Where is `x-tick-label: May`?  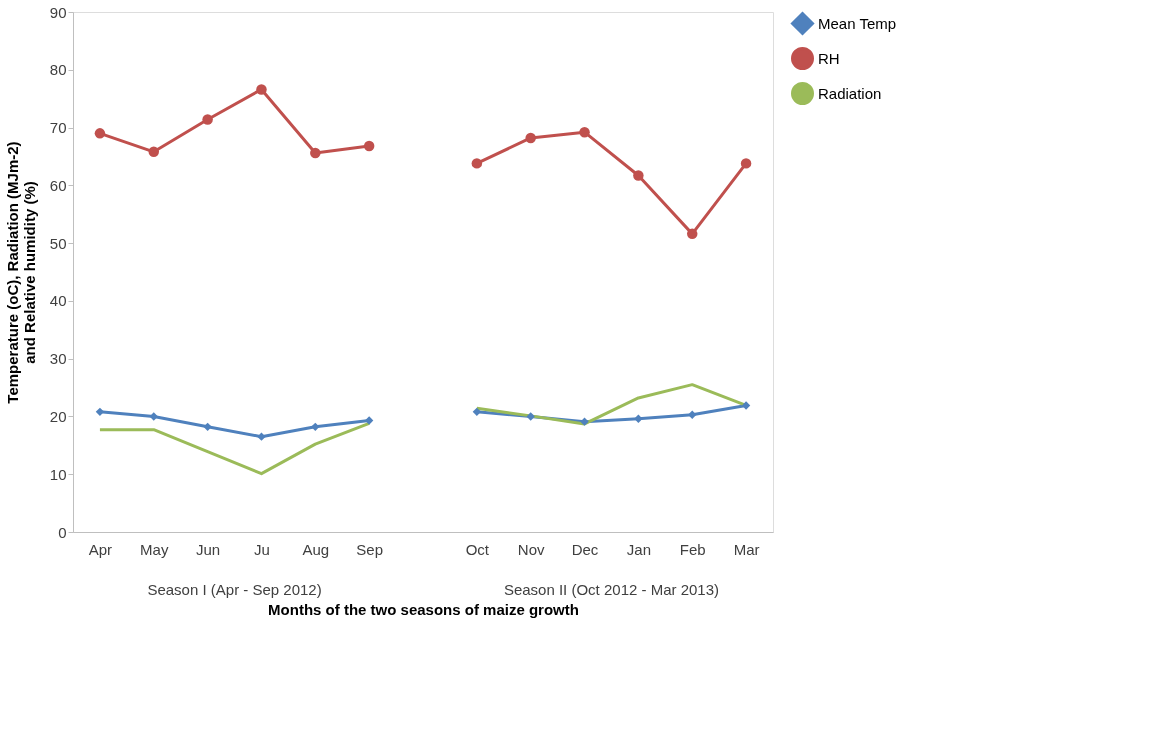
x-tick-label: May is located at coordinates (154, 549).